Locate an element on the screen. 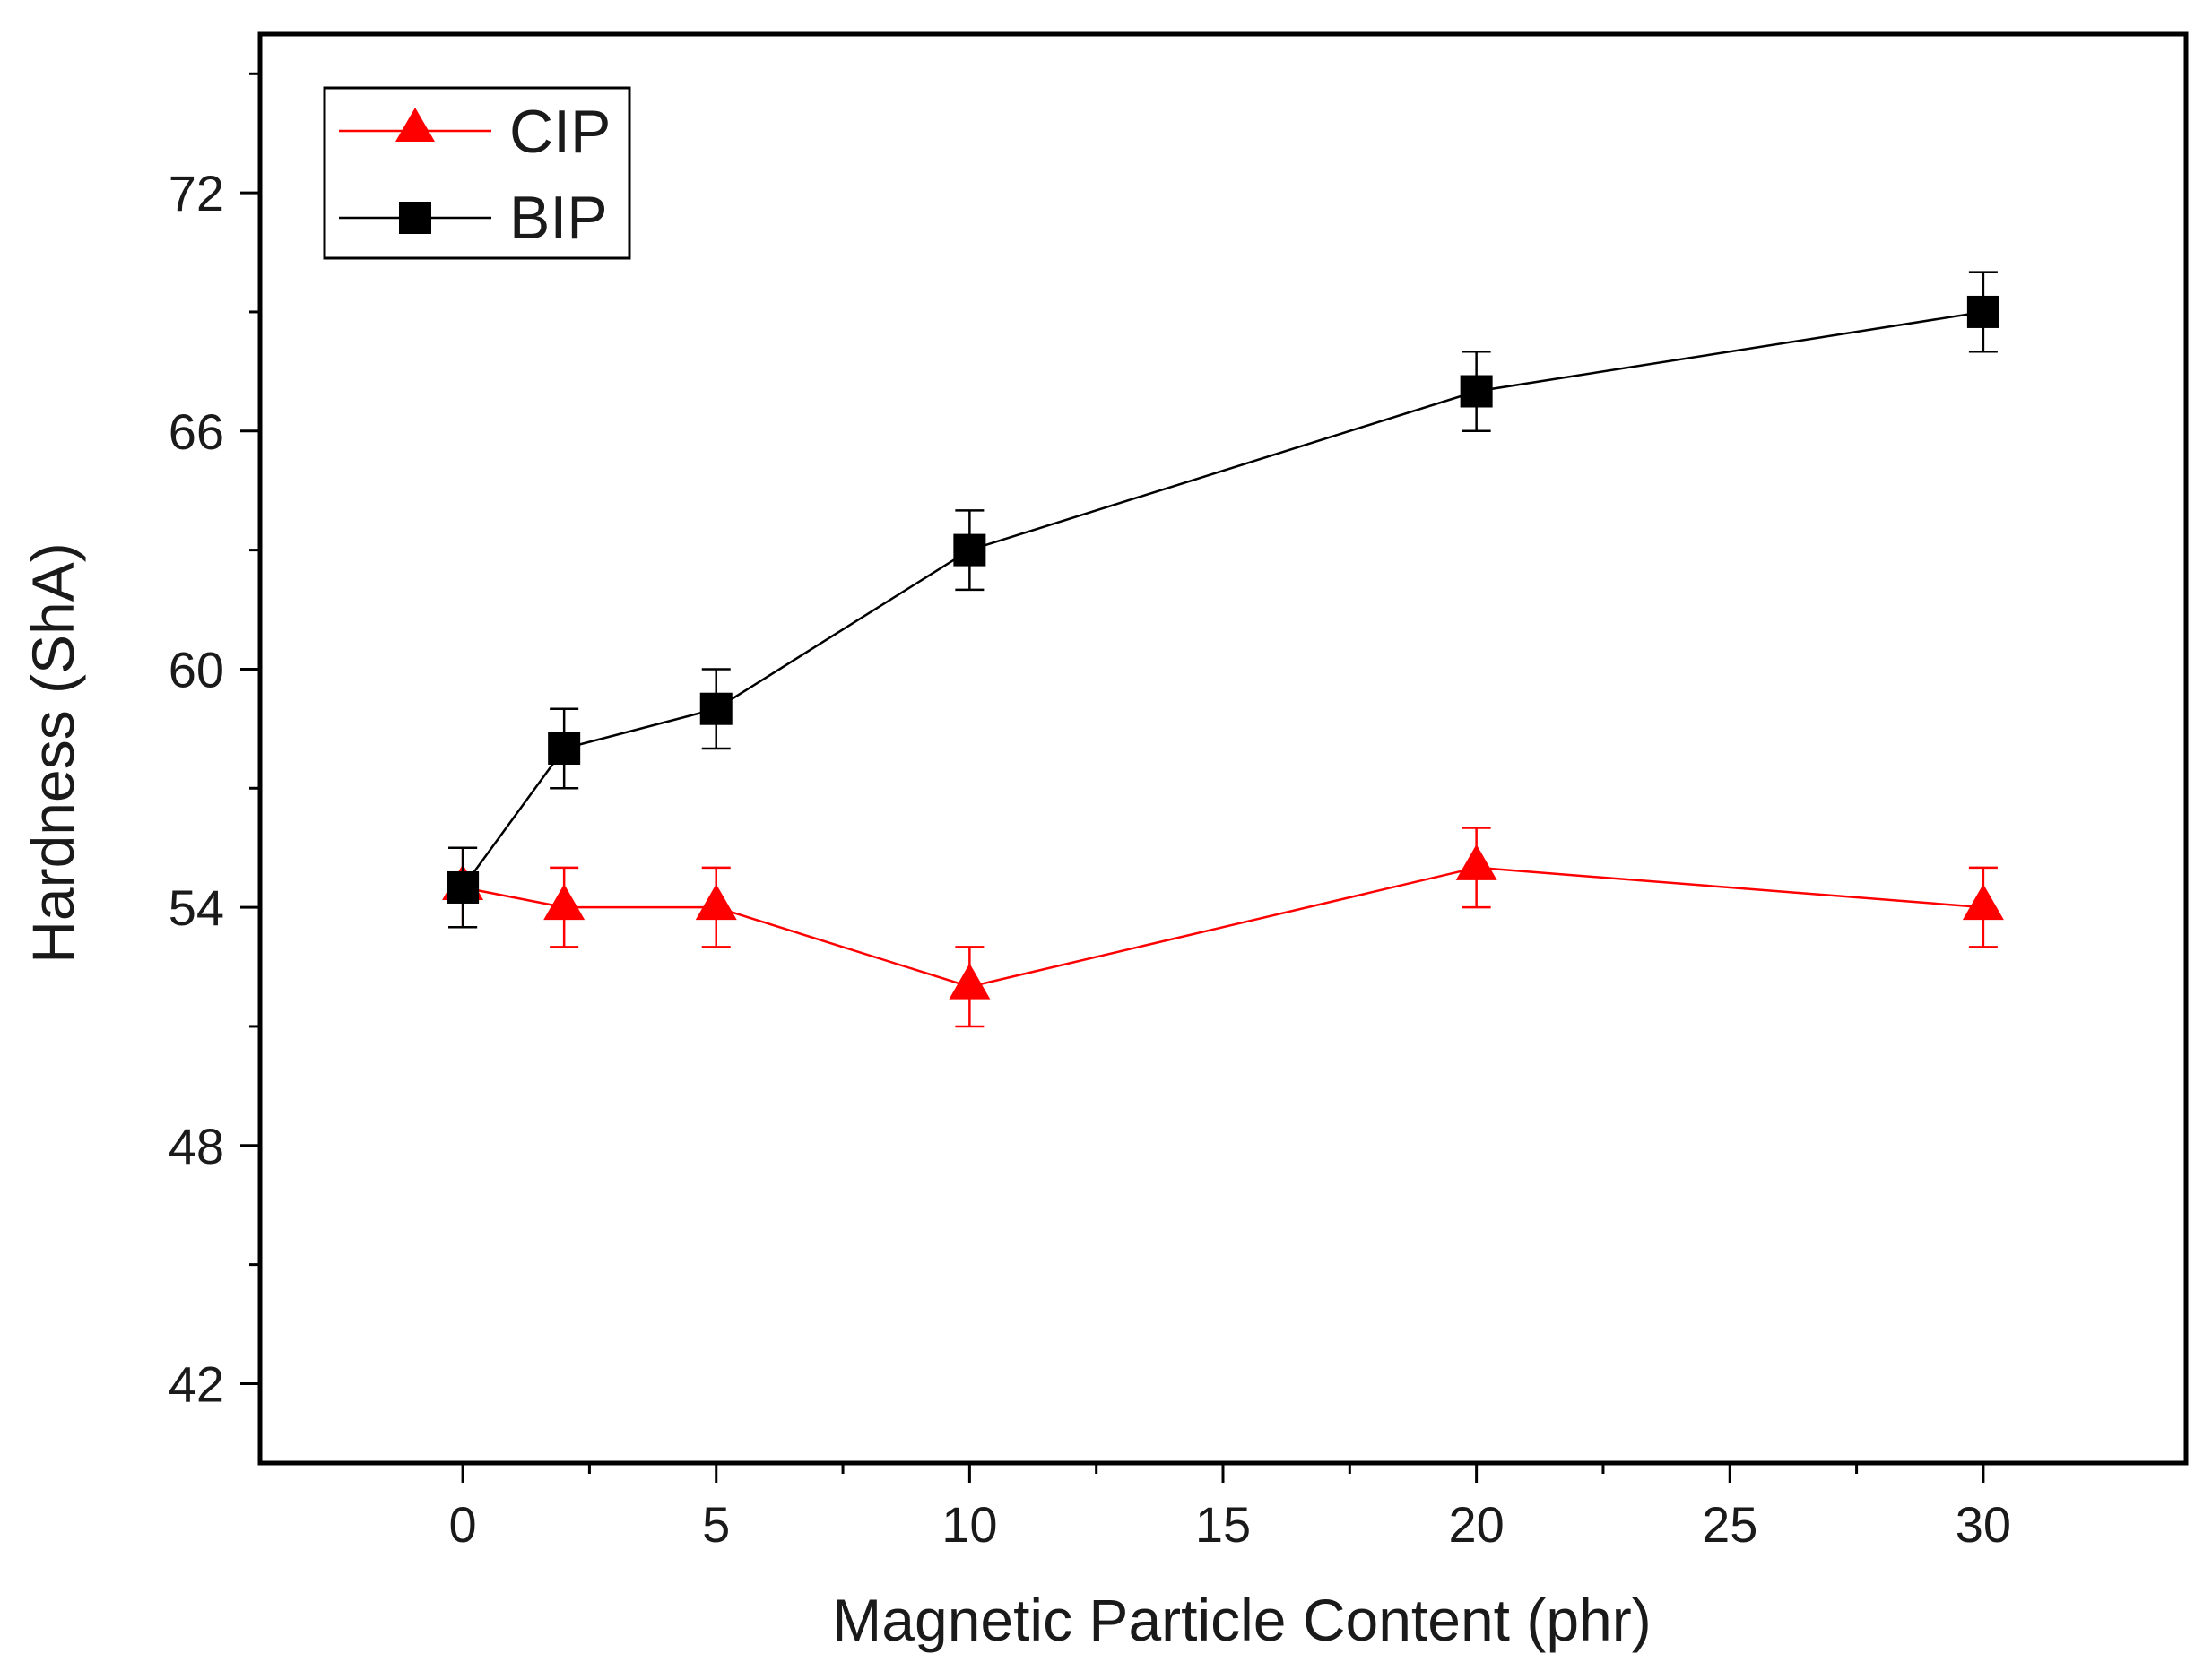 Image resolution: width=2212 pixels, height=1671 pixels. y-tick-label: 48 is located at coordinates (196, 1146).